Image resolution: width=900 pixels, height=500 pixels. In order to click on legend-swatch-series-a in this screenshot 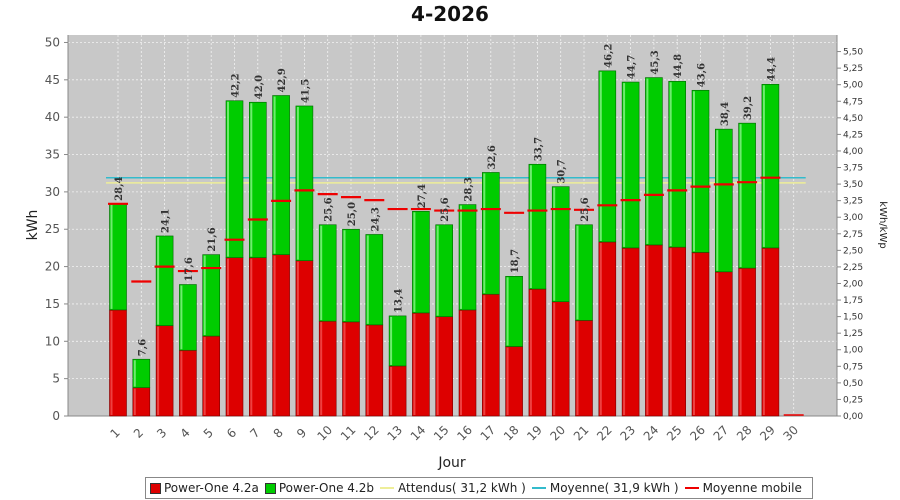, I will do `click(155, 488)`.